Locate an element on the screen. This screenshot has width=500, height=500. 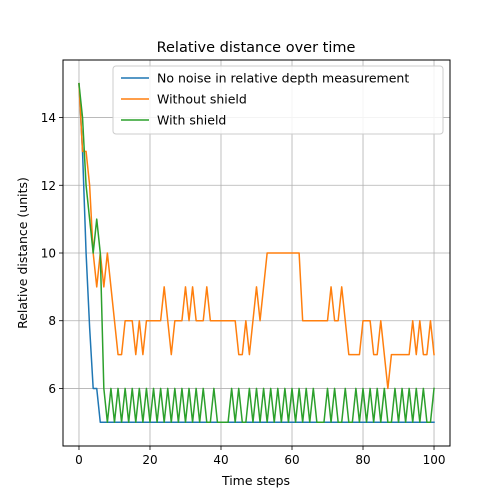
chart-title: Relative distance over time is located at coordinates (256, 48).